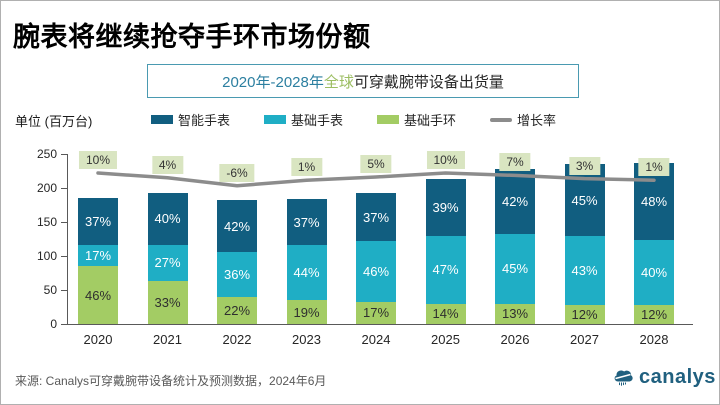 The width and height of the screenshot is (720, 405). What do you see at coordinates (317, 120) in the screenshot?
I see `legend-label: 基础手表` at bounding box center [317, 120].